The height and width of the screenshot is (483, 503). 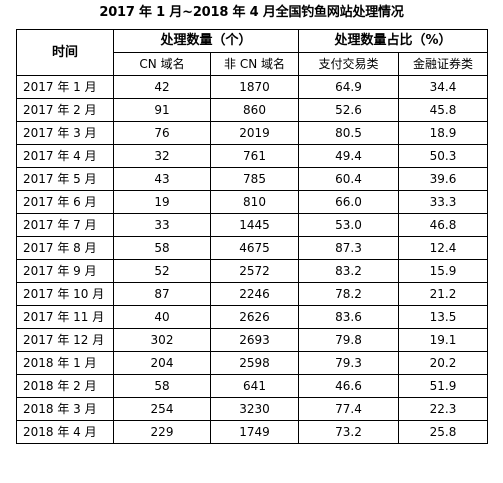 I want to click on cell-month: 2017 年 6 月, so click(x=65, y=202).